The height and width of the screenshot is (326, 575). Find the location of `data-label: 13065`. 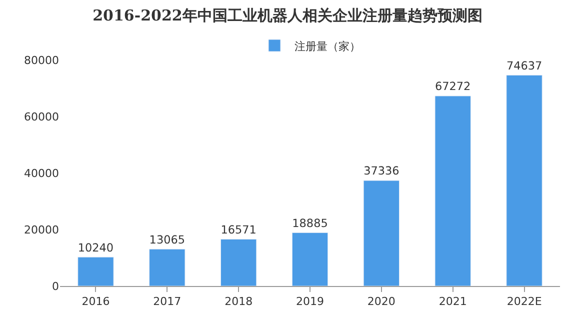

data-label: 13065 is located at coordinates (167, 239).